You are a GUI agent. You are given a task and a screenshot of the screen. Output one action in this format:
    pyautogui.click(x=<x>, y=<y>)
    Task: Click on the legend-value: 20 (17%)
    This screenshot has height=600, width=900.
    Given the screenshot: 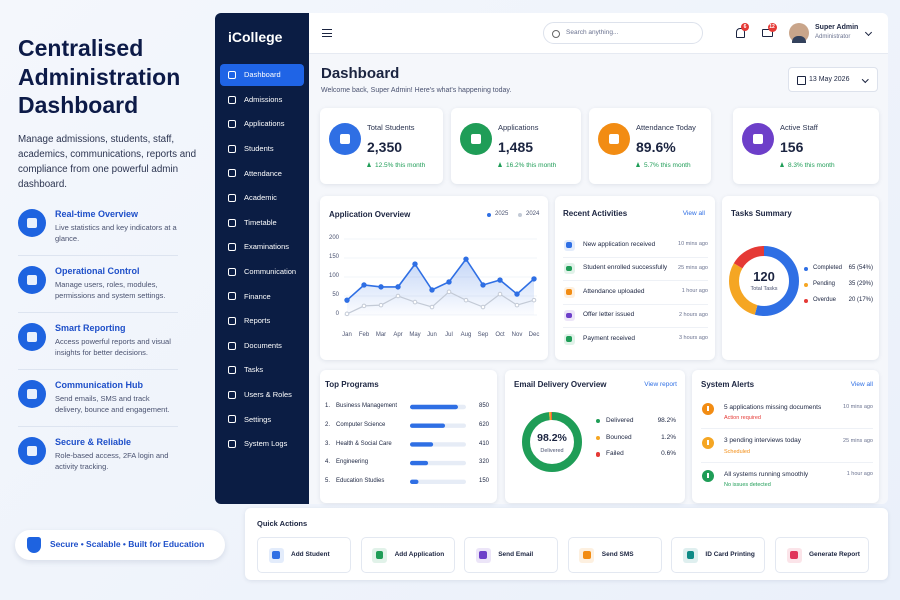 What is the action you would take?
    pyautogui.click(x=860, y=300)
    